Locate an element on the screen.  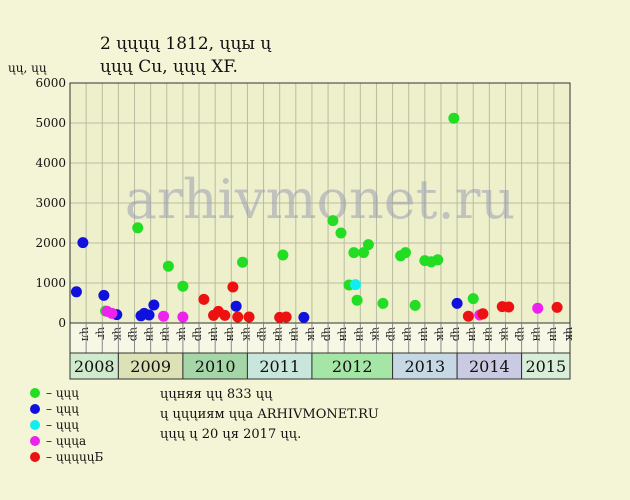
month-tick-label: ųл is located at coordinates (85, 334).